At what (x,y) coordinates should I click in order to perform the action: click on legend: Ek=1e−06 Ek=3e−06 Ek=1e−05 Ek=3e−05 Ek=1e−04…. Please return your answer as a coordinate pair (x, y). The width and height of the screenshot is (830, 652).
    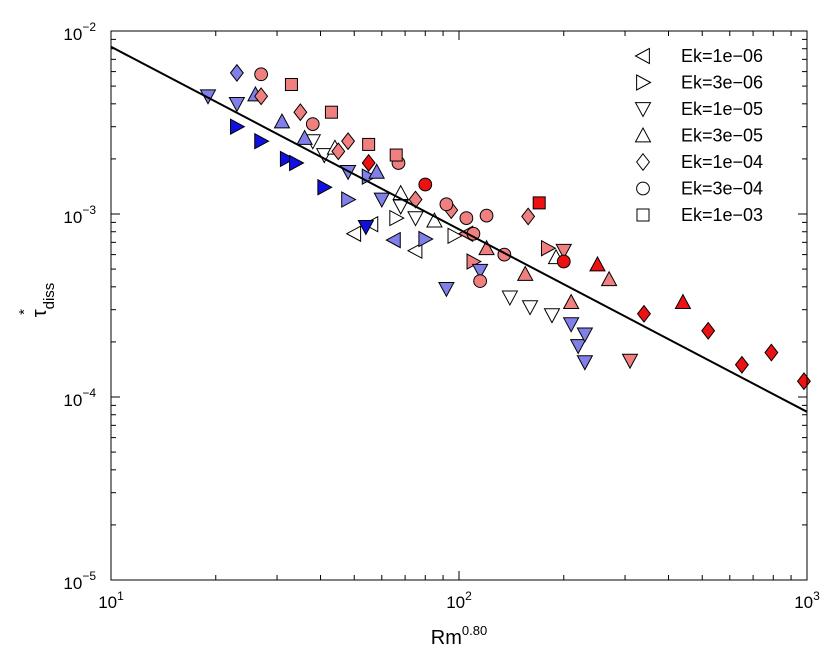
    Looking at the image, I should click on (698, 135).